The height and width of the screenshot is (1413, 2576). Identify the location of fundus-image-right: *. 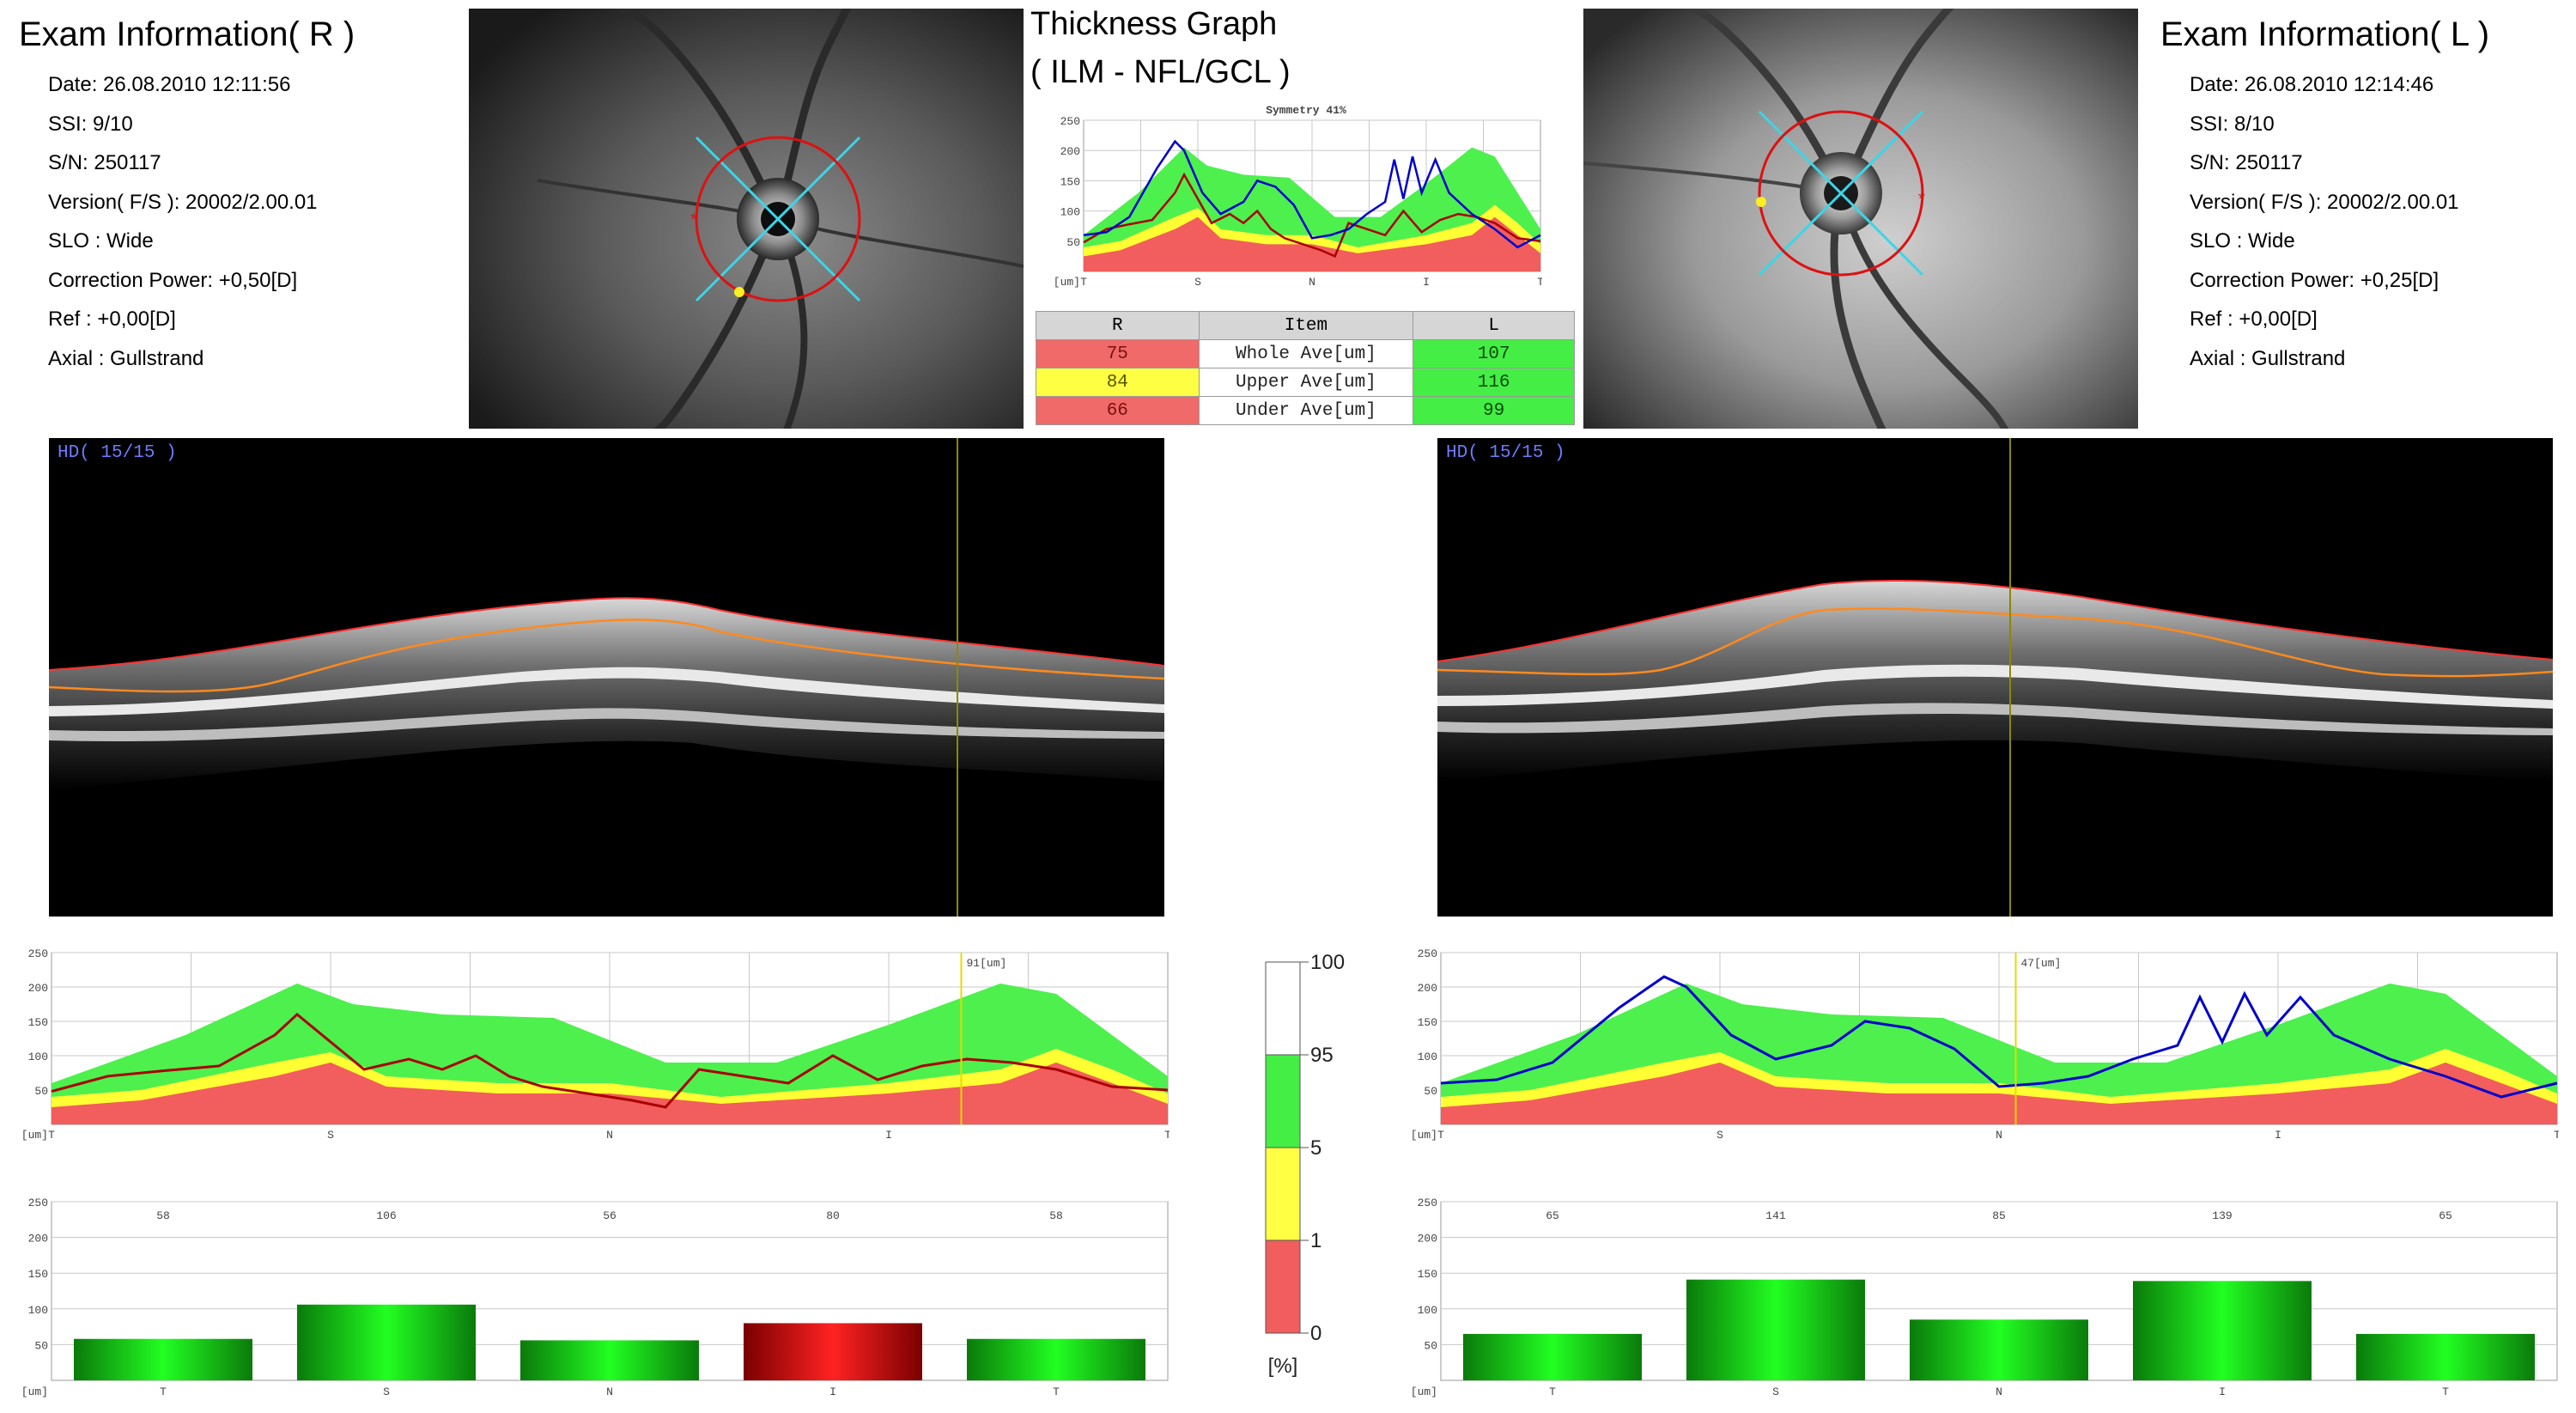
(746, 219).